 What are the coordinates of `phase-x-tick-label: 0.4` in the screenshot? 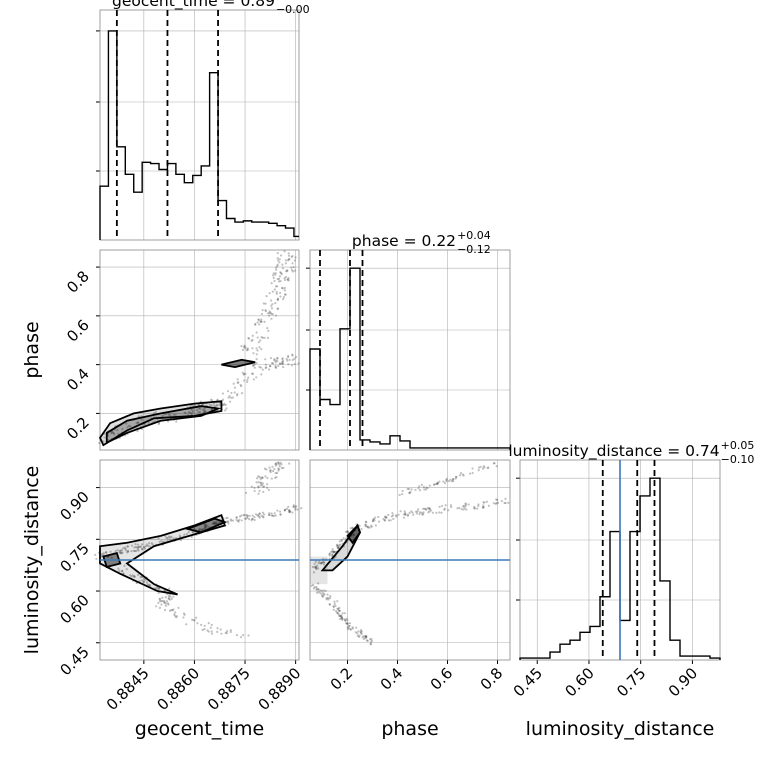 It's located at (392, 679).